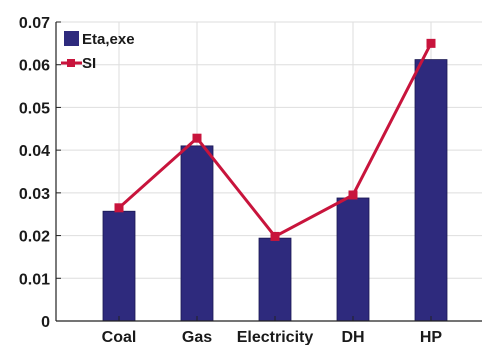 This screenshot has height=350, width=489. Describe the element at coordinates (431, 337) in the screenshot. I see `x-tick-label-hp: HP` at that location.